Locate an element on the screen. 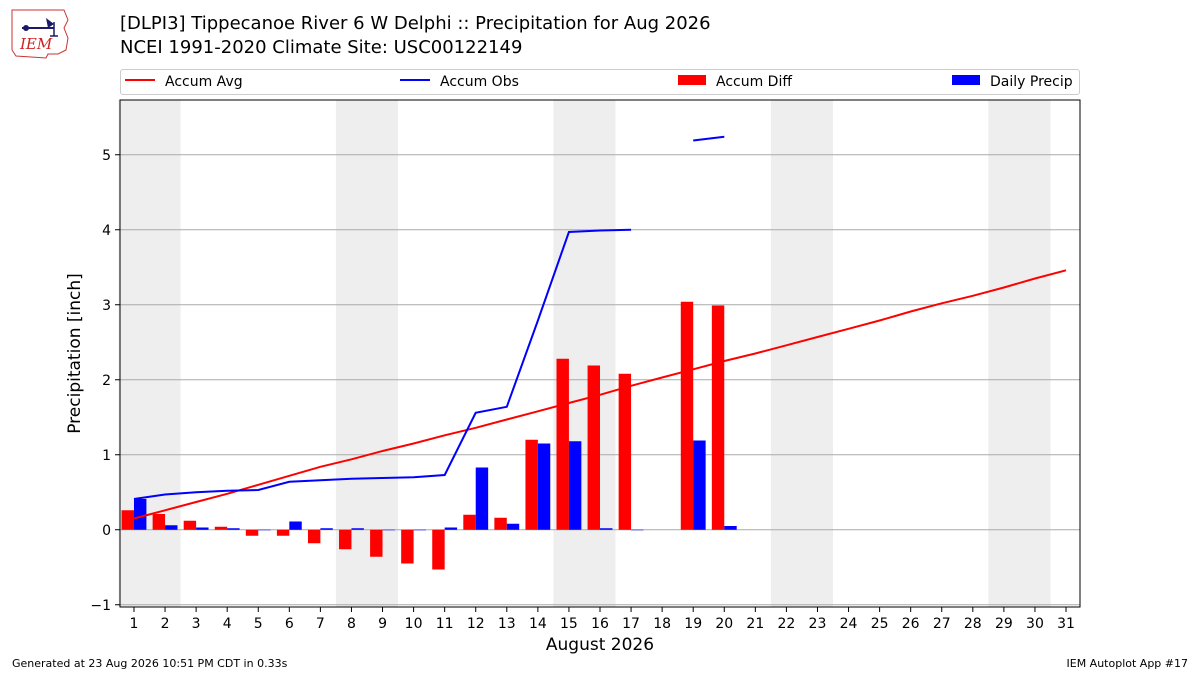 This screenshot has width=1200, height=675. x-tick-label: 18 is located at coordinates (662, 624).